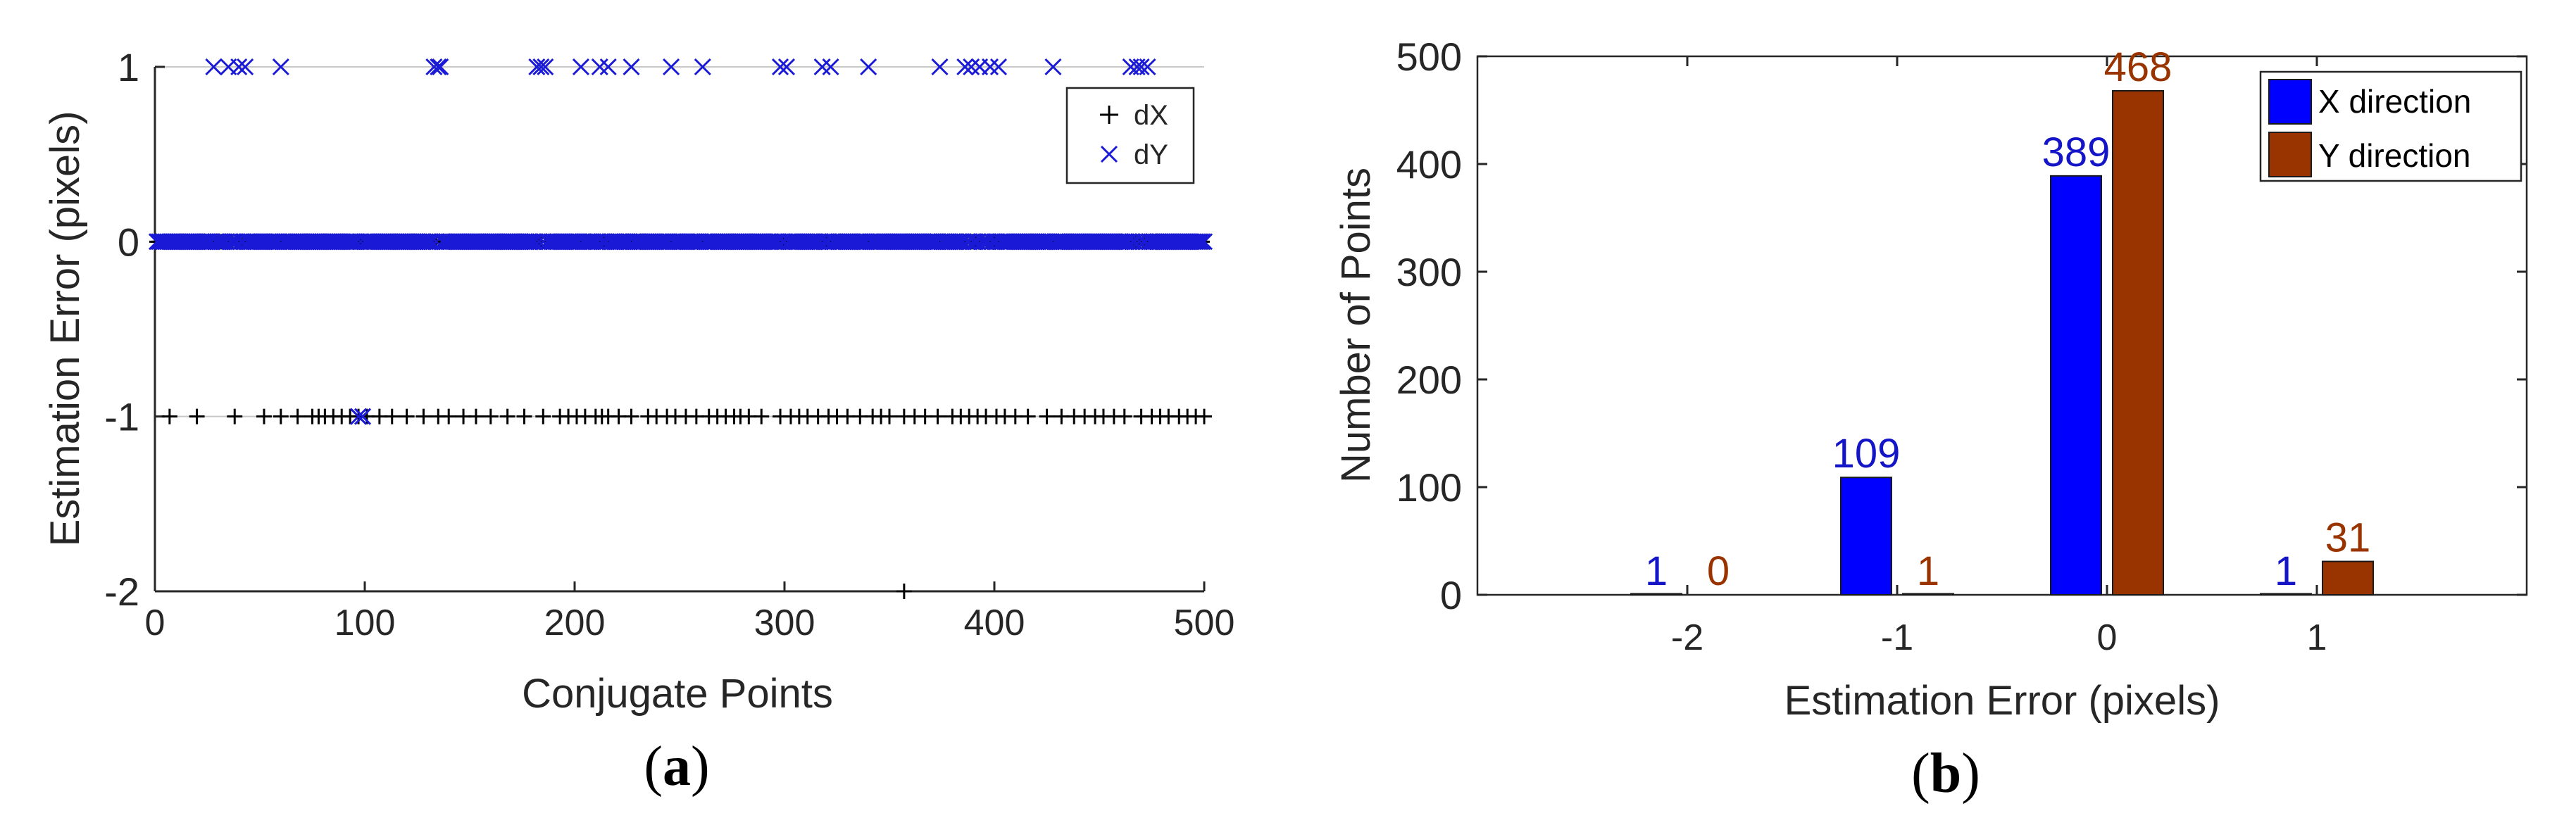 The image size is (2576, 825). Describe the element at coordinates (2348, 538) in the screenshot. I see `data-label-y-direction: 31` at that location.